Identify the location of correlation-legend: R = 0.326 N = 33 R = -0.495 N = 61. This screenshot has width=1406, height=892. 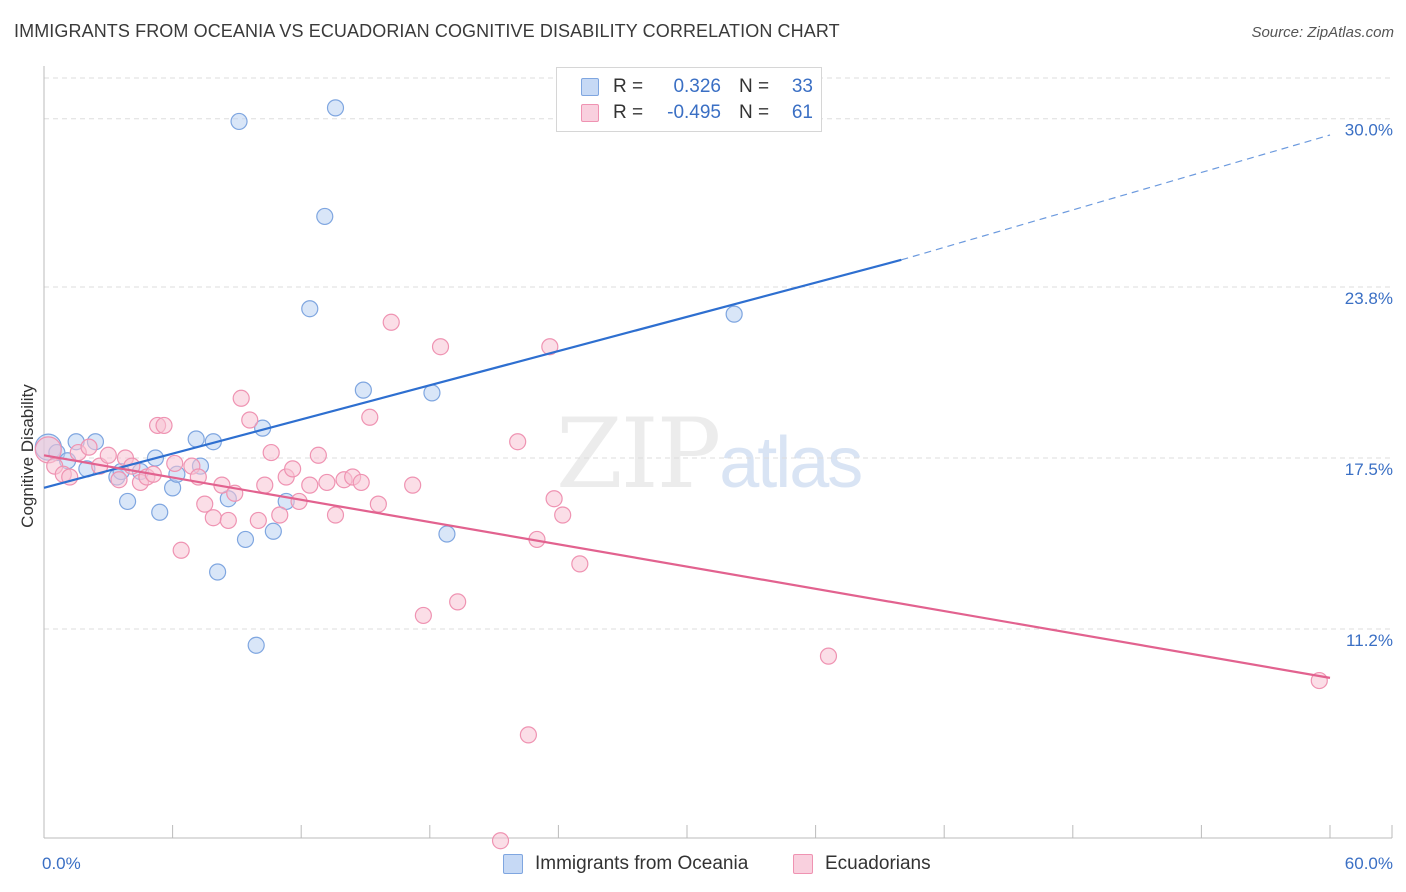
(689, 99).